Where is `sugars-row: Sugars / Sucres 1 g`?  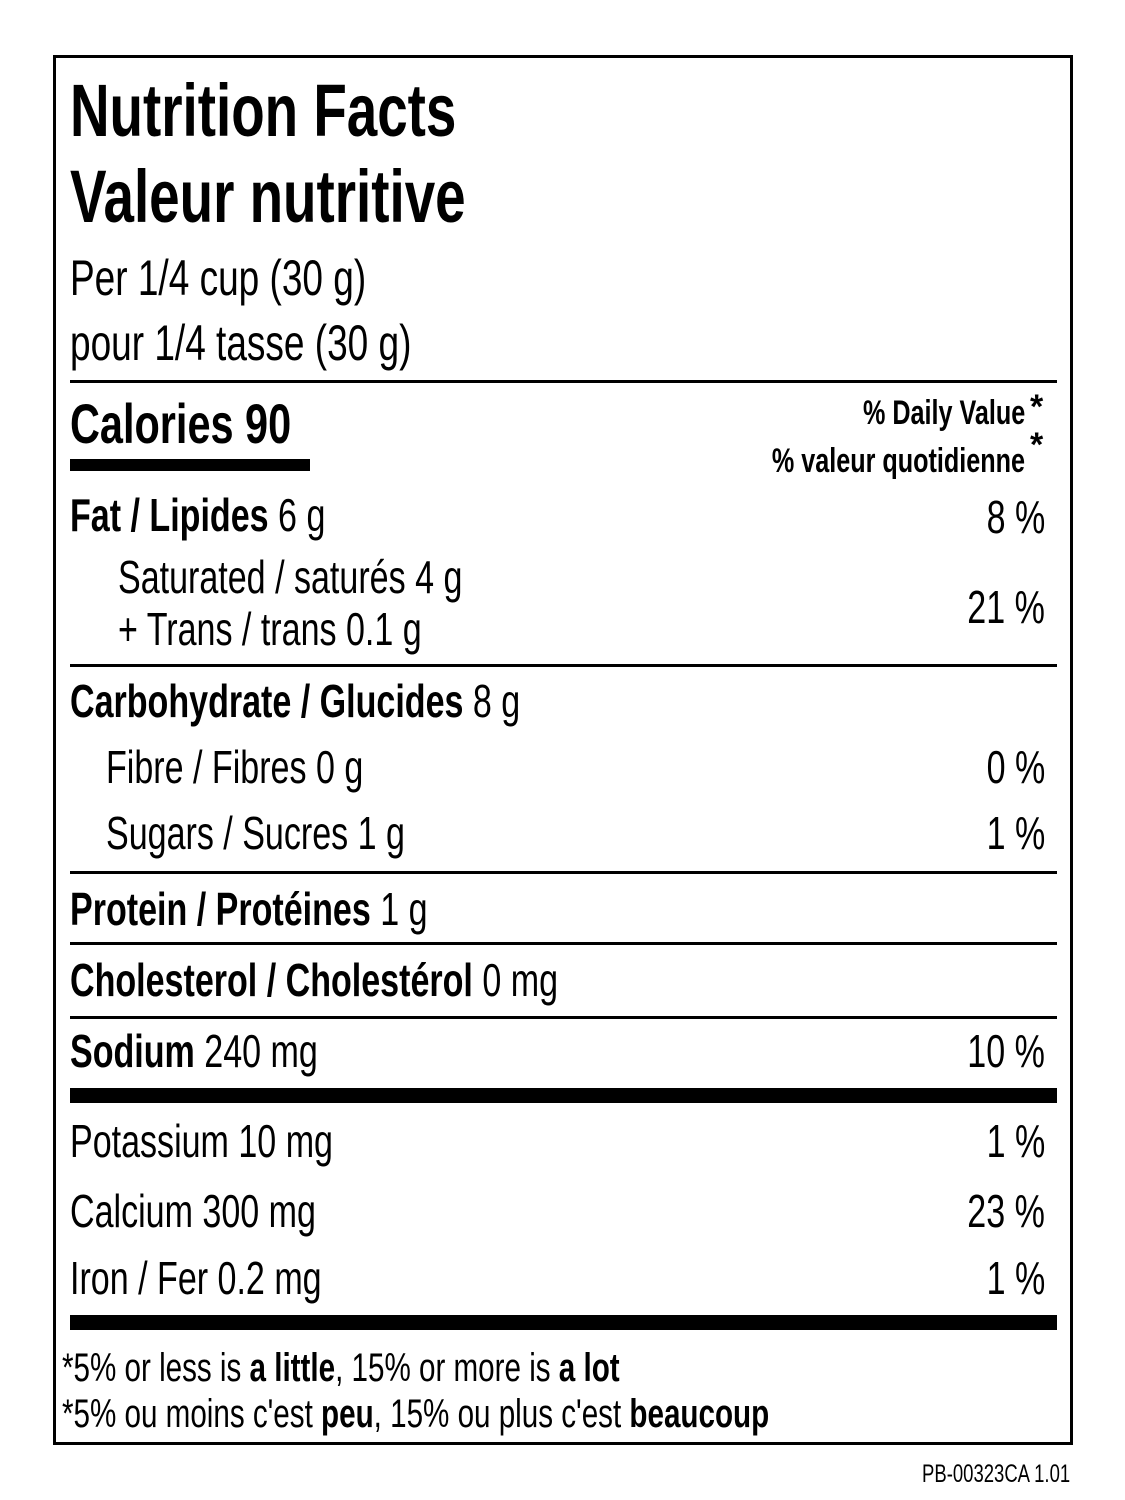 sugars-row: Sugars / Sucres 1 g is located at coordinates (255, 833).